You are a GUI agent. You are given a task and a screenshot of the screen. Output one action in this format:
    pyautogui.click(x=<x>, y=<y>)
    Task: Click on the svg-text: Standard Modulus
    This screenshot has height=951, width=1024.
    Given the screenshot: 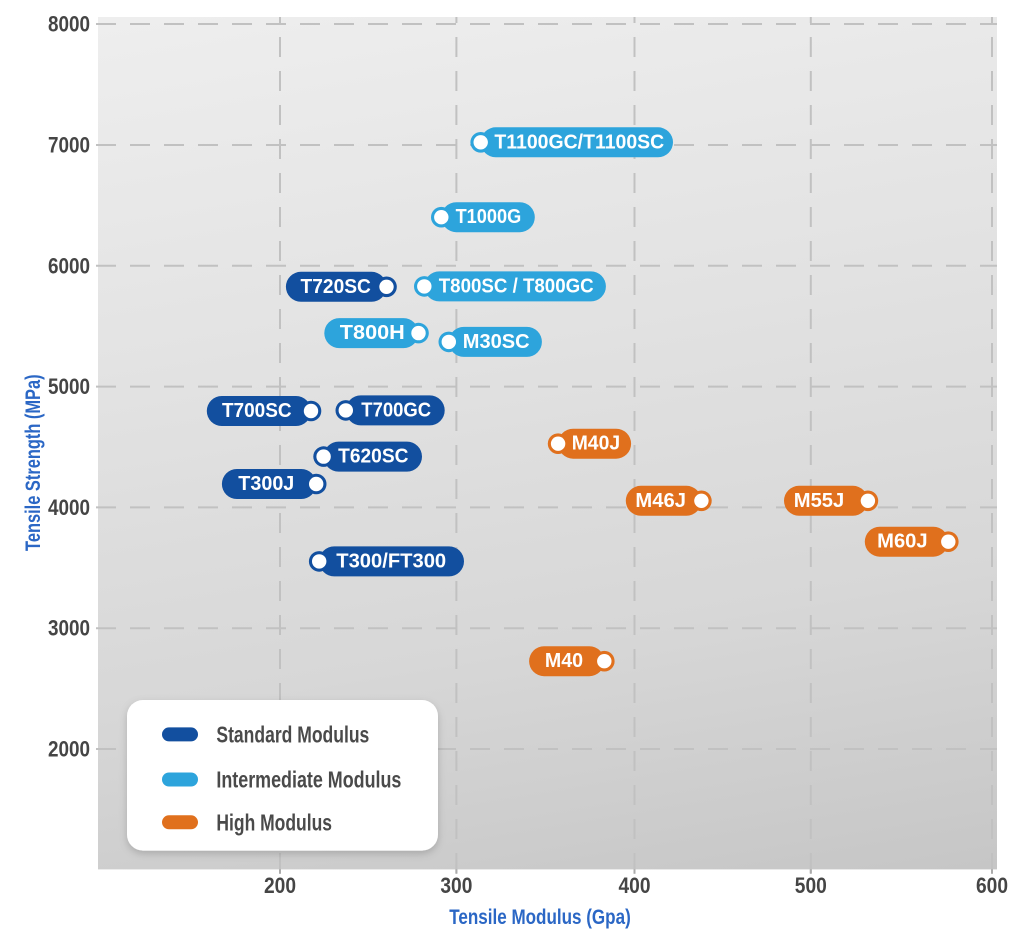 What is the action you would take?
    pyautogui.click(x=292, y=734)
    